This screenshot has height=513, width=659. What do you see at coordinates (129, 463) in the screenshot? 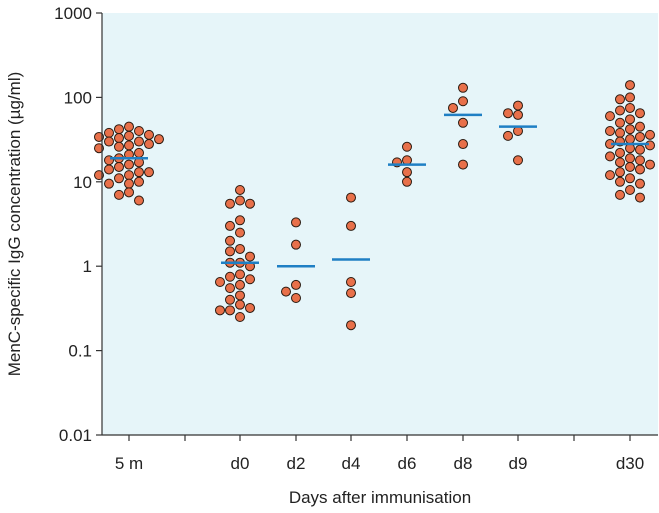
I see `x-tick-label: 5 m` at bounding box center [129, 463].